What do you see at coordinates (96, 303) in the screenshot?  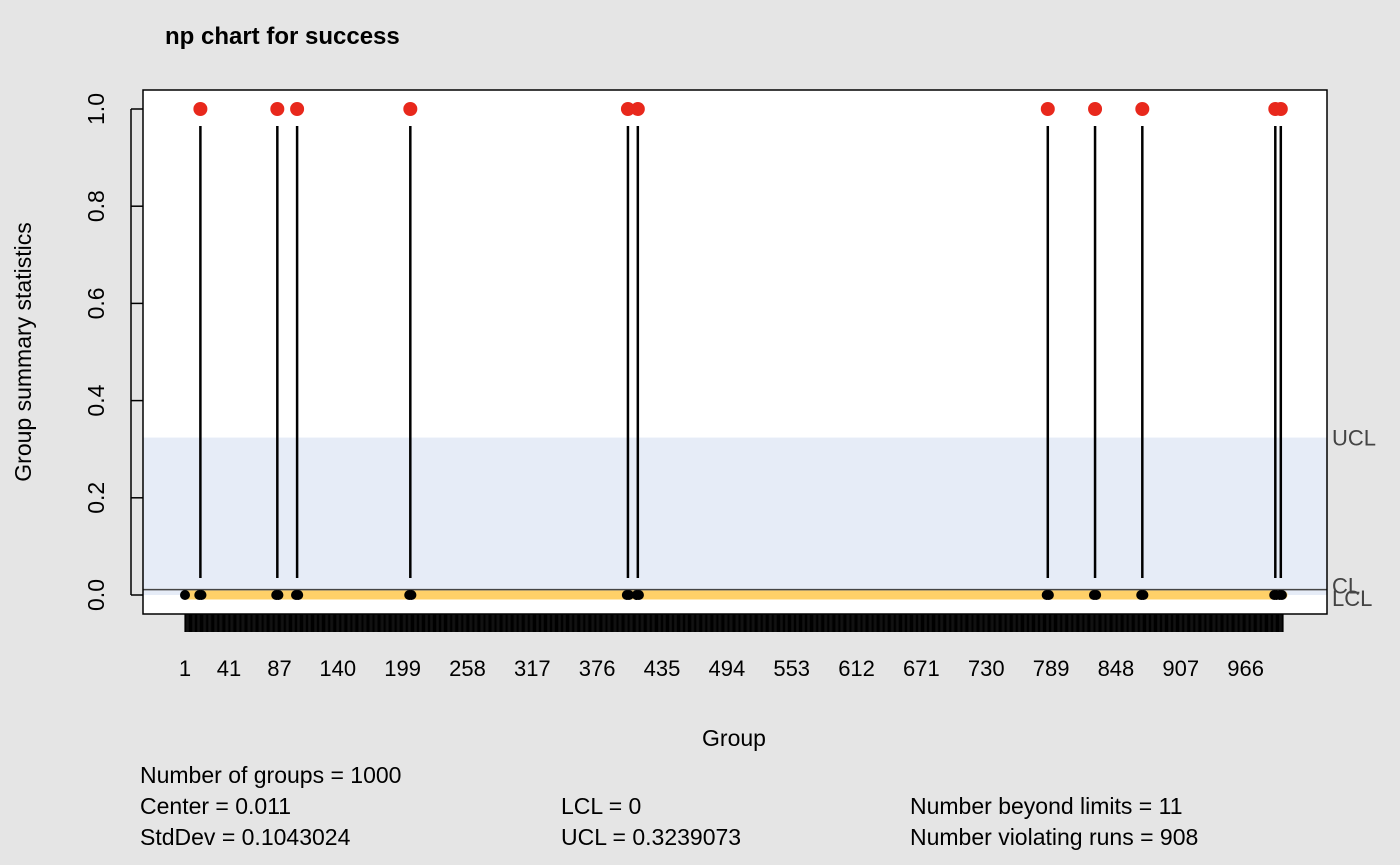 I see `y-tick-label: 0.6` at bounding box center [96, 303].